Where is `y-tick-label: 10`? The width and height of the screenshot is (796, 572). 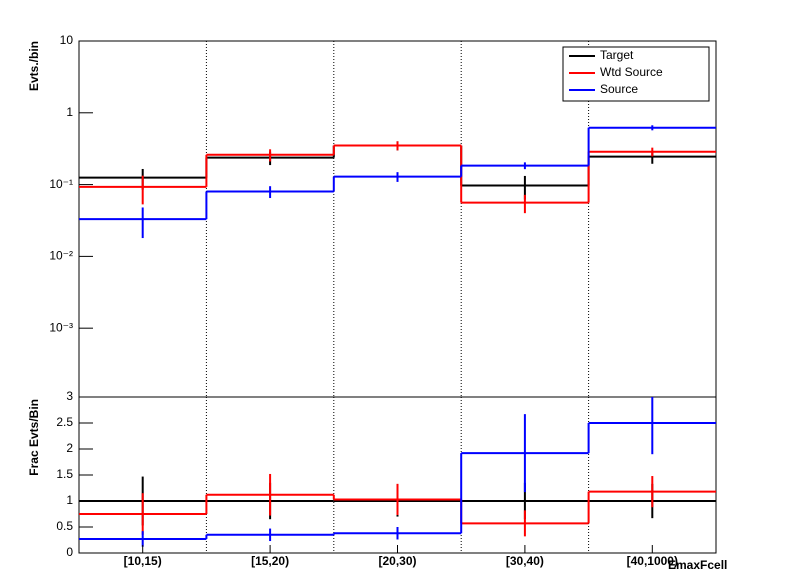 y-tick-label: 10 is located at coordinates (67, 40).